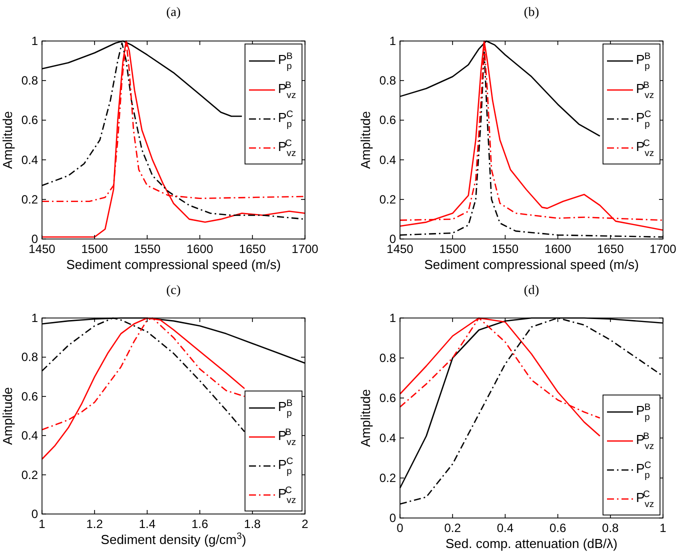  Describe the element at coordinates (532, 543) in the screenshot. I see `x-axis-title: Sed. comp. attenuation (dB/λ)` at that location.